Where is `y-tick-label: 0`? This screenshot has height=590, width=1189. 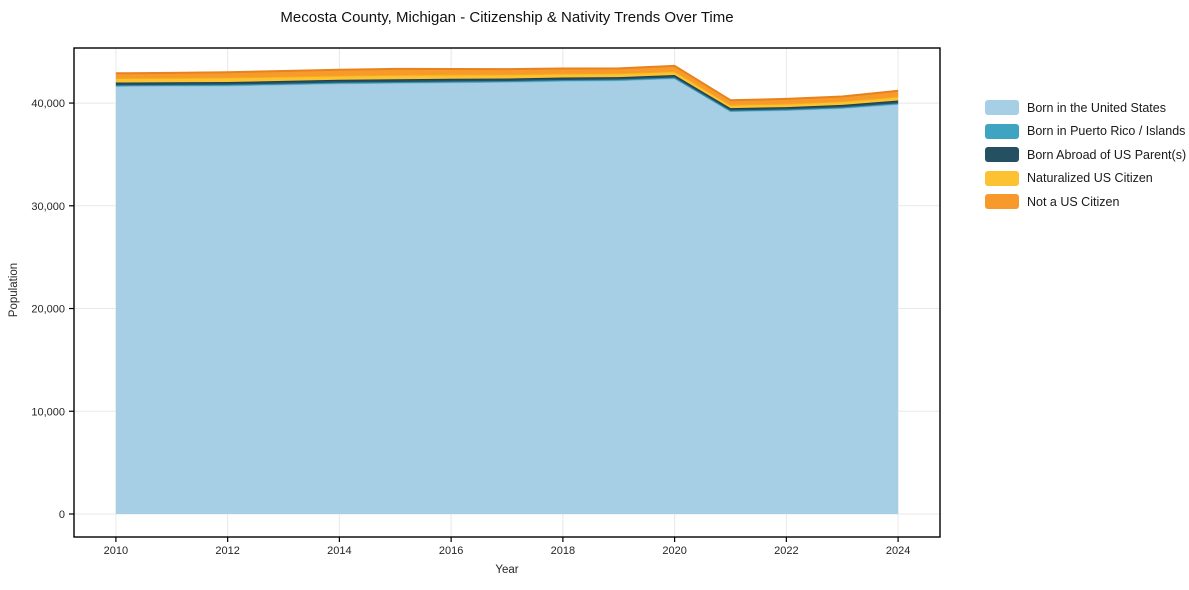
y-tick-label: 0 is located at coordinates (62, 515).